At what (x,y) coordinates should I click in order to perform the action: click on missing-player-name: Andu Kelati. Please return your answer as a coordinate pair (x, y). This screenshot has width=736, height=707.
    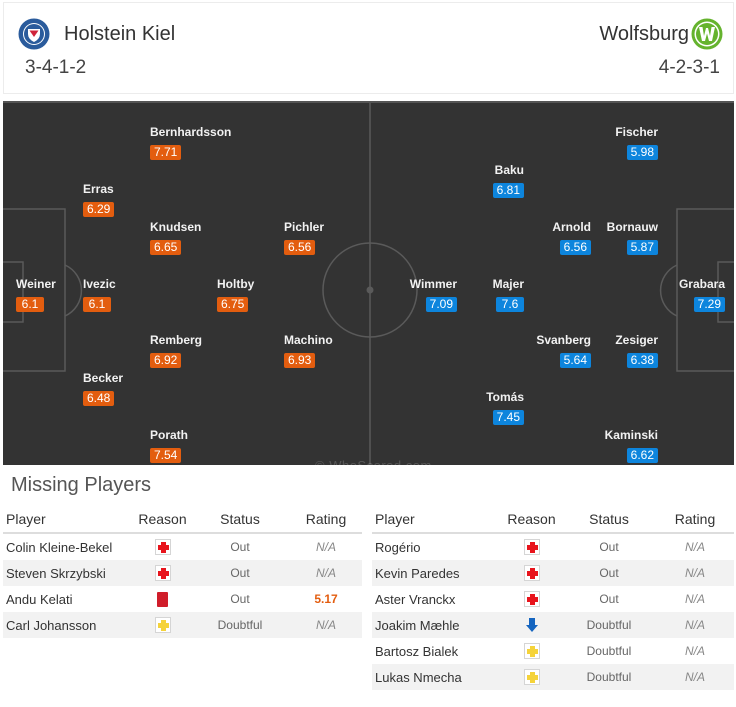
    Looking at the image, I should click on (39, 599).